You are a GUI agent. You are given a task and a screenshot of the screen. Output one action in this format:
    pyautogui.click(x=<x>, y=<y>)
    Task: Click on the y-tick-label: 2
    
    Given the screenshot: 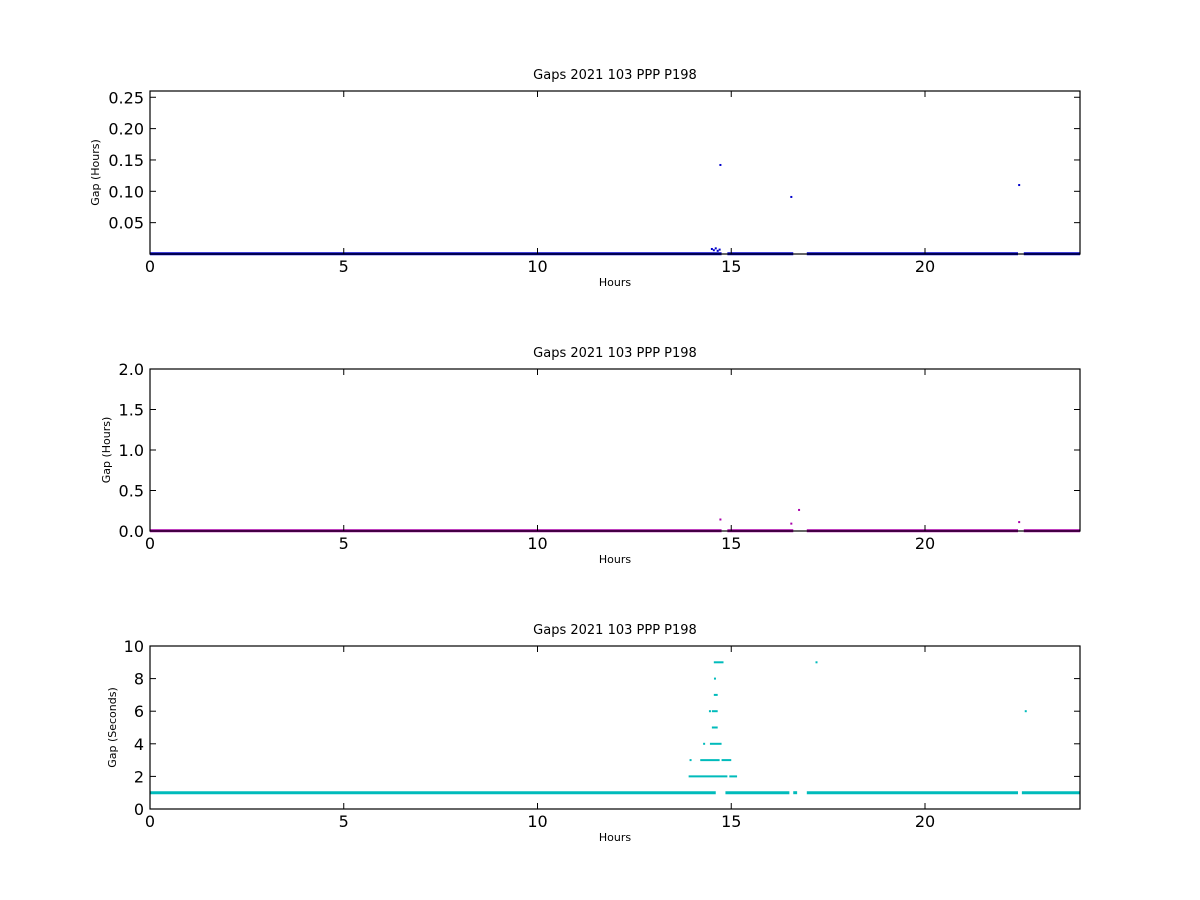 What is the action you would take?
    pyautogui.click(x=139, y=776)
    